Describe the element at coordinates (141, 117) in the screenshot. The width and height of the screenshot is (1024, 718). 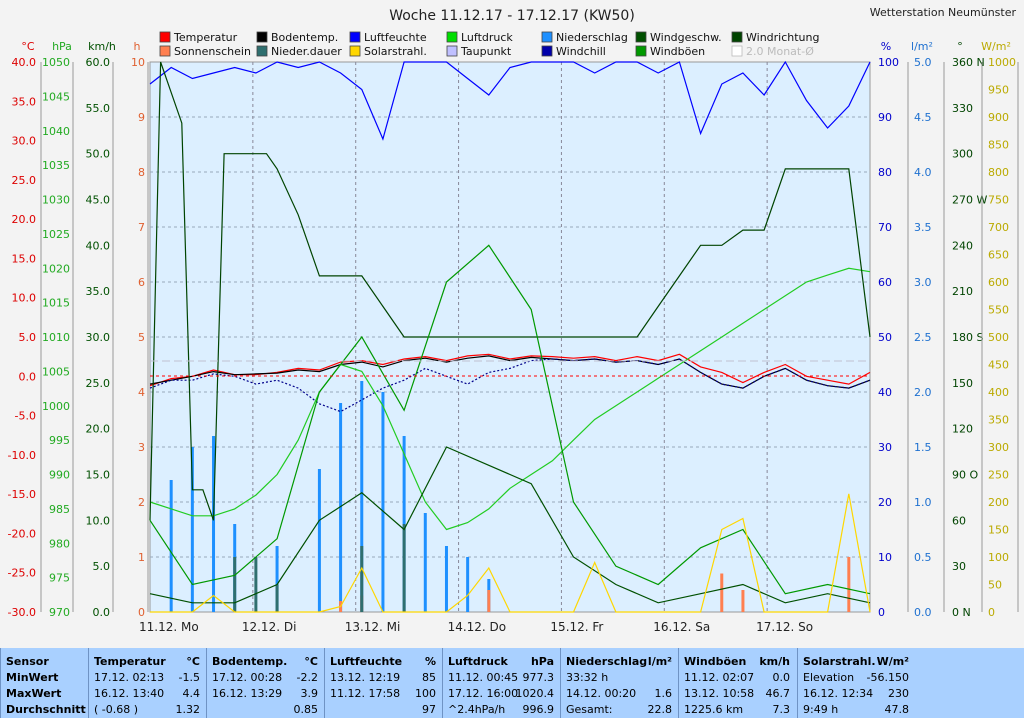
I see `axis-tick-sun_h: 9` at that location.